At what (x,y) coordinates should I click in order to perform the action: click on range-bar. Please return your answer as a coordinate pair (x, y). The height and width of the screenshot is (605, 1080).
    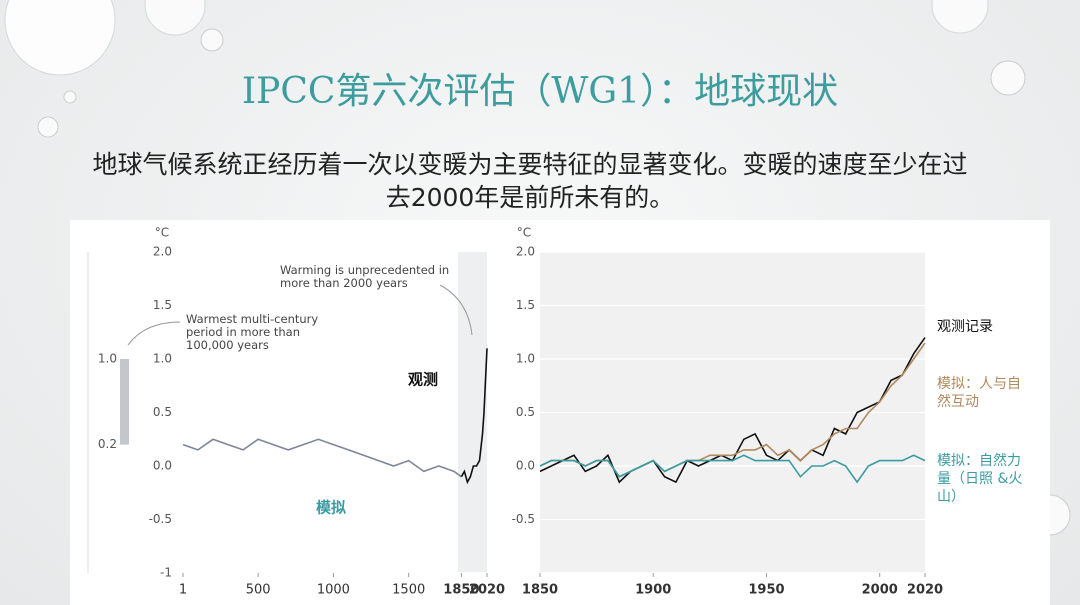
    Looking at the image, I should click on (124, 402).